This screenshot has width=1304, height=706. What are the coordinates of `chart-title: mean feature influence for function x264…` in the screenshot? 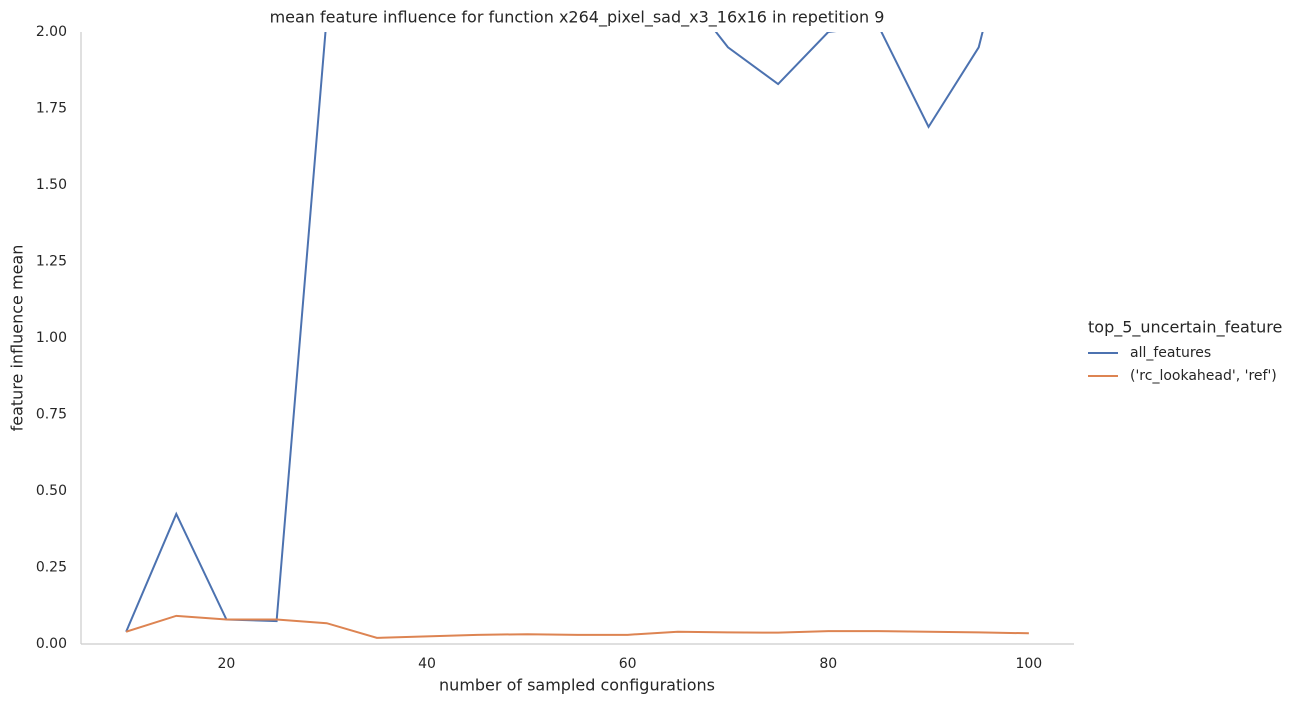 It's located at (577, 18).